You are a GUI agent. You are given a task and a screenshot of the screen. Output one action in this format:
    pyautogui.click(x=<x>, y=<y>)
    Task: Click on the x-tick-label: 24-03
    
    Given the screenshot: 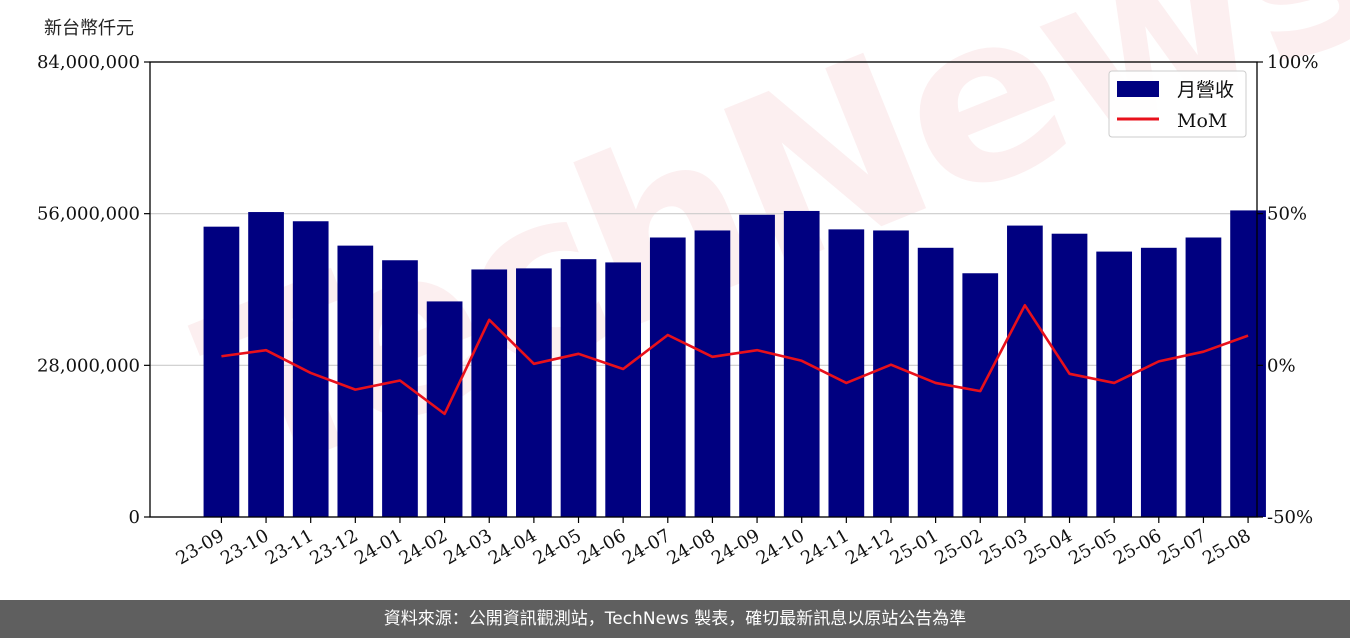 What is the action you would take?
    pyautogui.click(x=467, y=547)
    